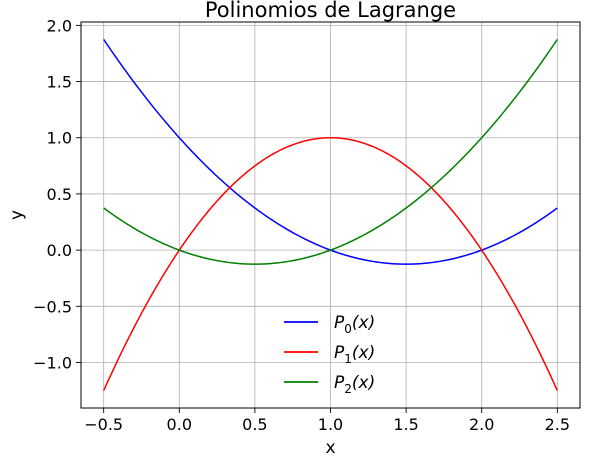 The height and width of the screenshot is (463, 589). What do you see at coordinates (348, 359) in the screenshot?
I see `legend-subscript: 1` at bounding box center [348, 359].